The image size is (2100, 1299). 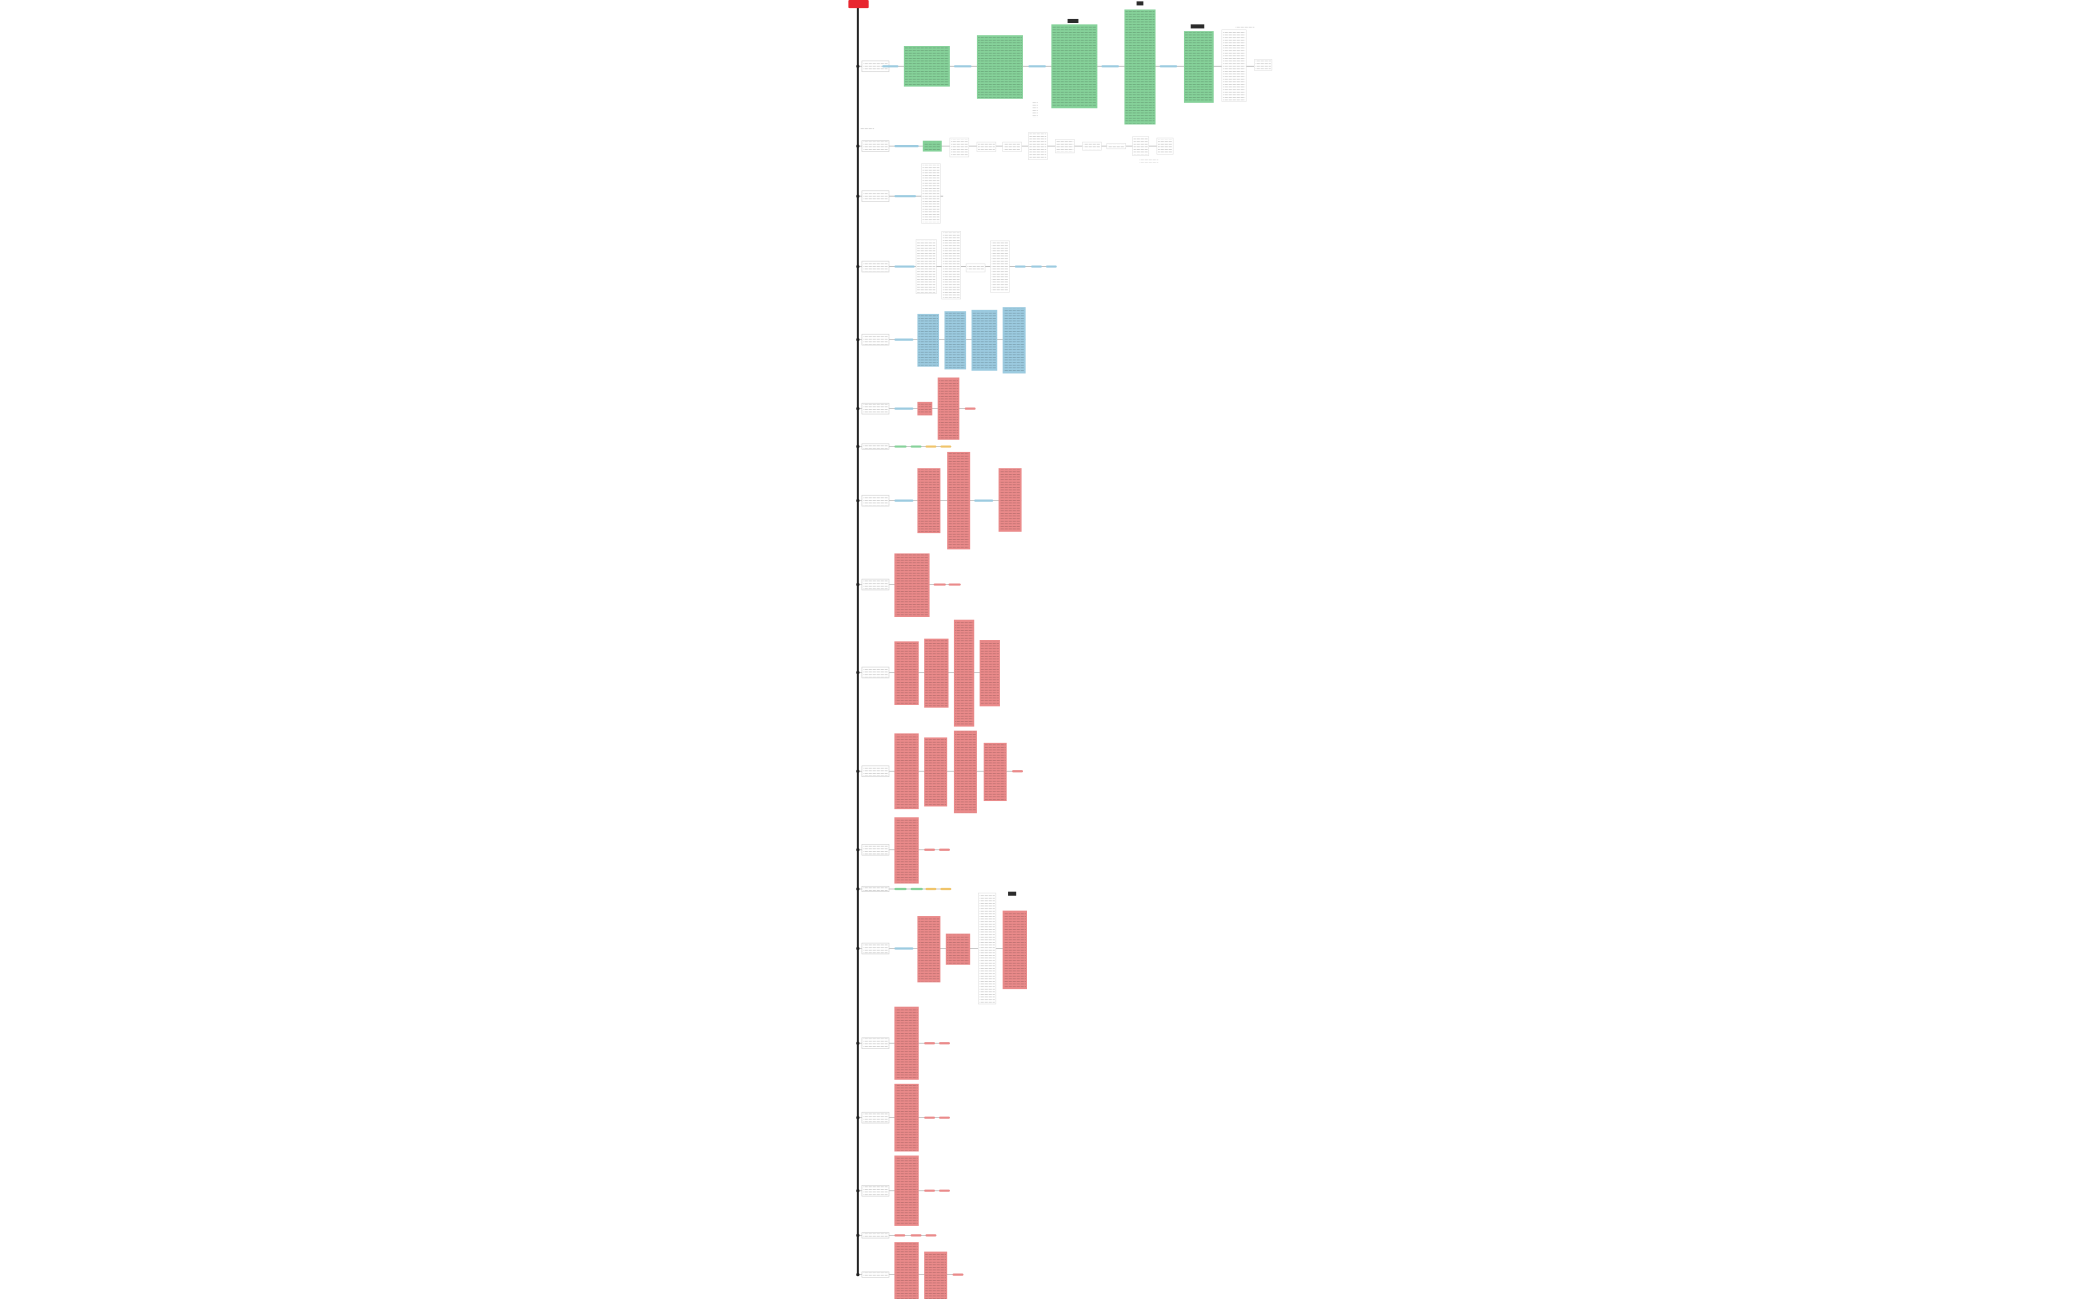 I want to click on caption, so click(x=867, y=128).